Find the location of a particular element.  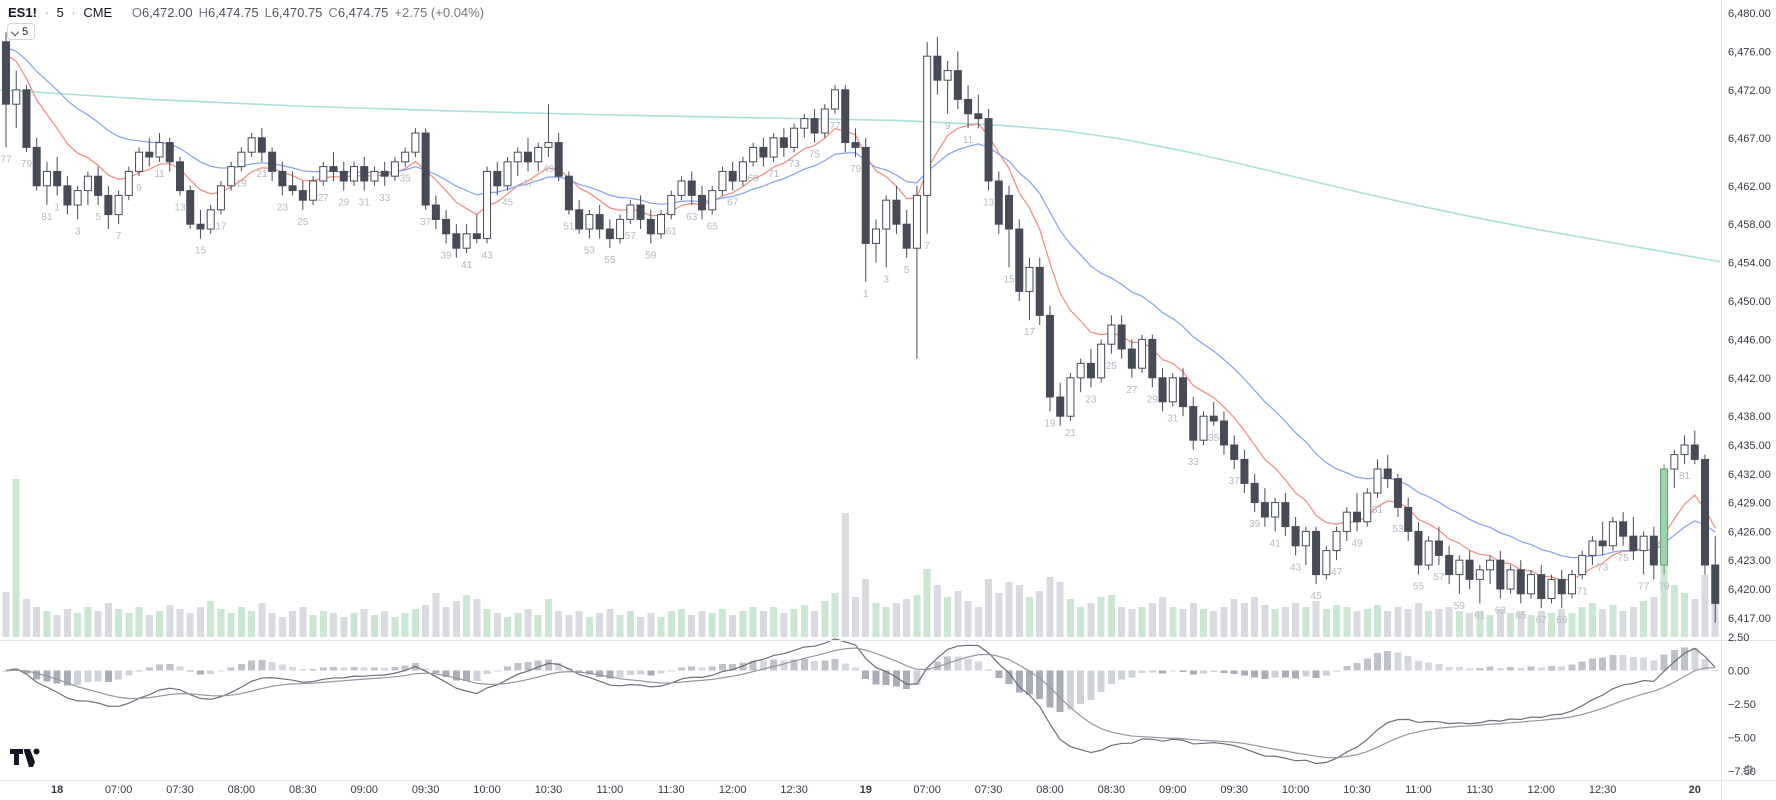

svg-text: 6,476.00 is located at coordinates (1749, 52).